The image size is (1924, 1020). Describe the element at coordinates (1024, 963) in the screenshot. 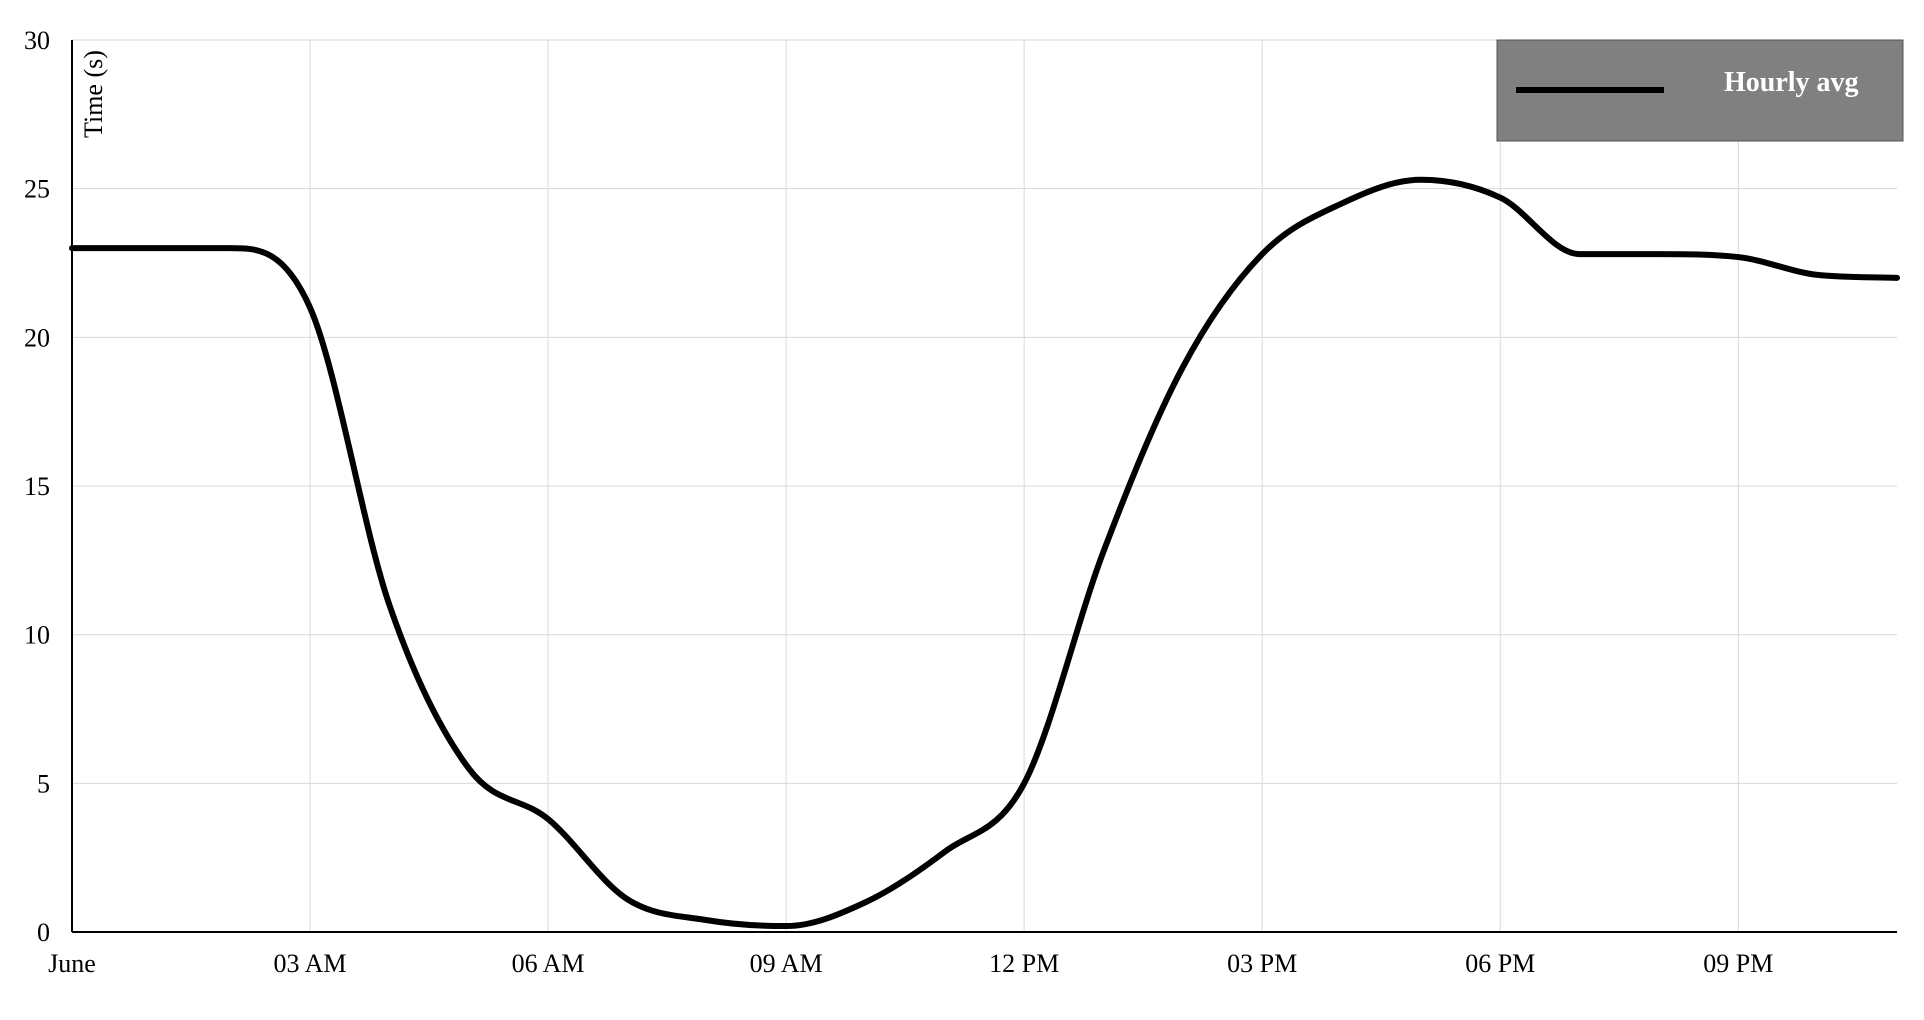

I see `x-tick-label-12: 12 PM` at that location.